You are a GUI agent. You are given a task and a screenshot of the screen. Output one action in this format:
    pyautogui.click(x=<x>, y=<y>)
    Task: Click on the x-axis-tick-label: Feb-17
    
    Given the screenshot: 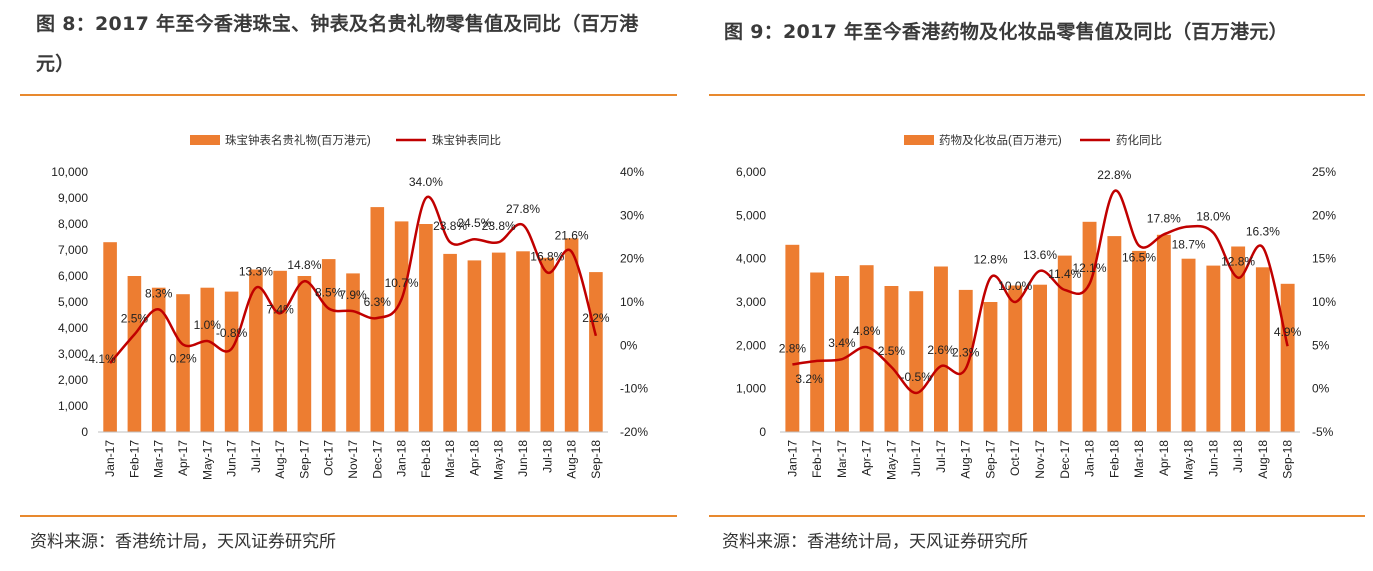 What is the action you would take?
    pyautogui.click(x=134, y=459)
    